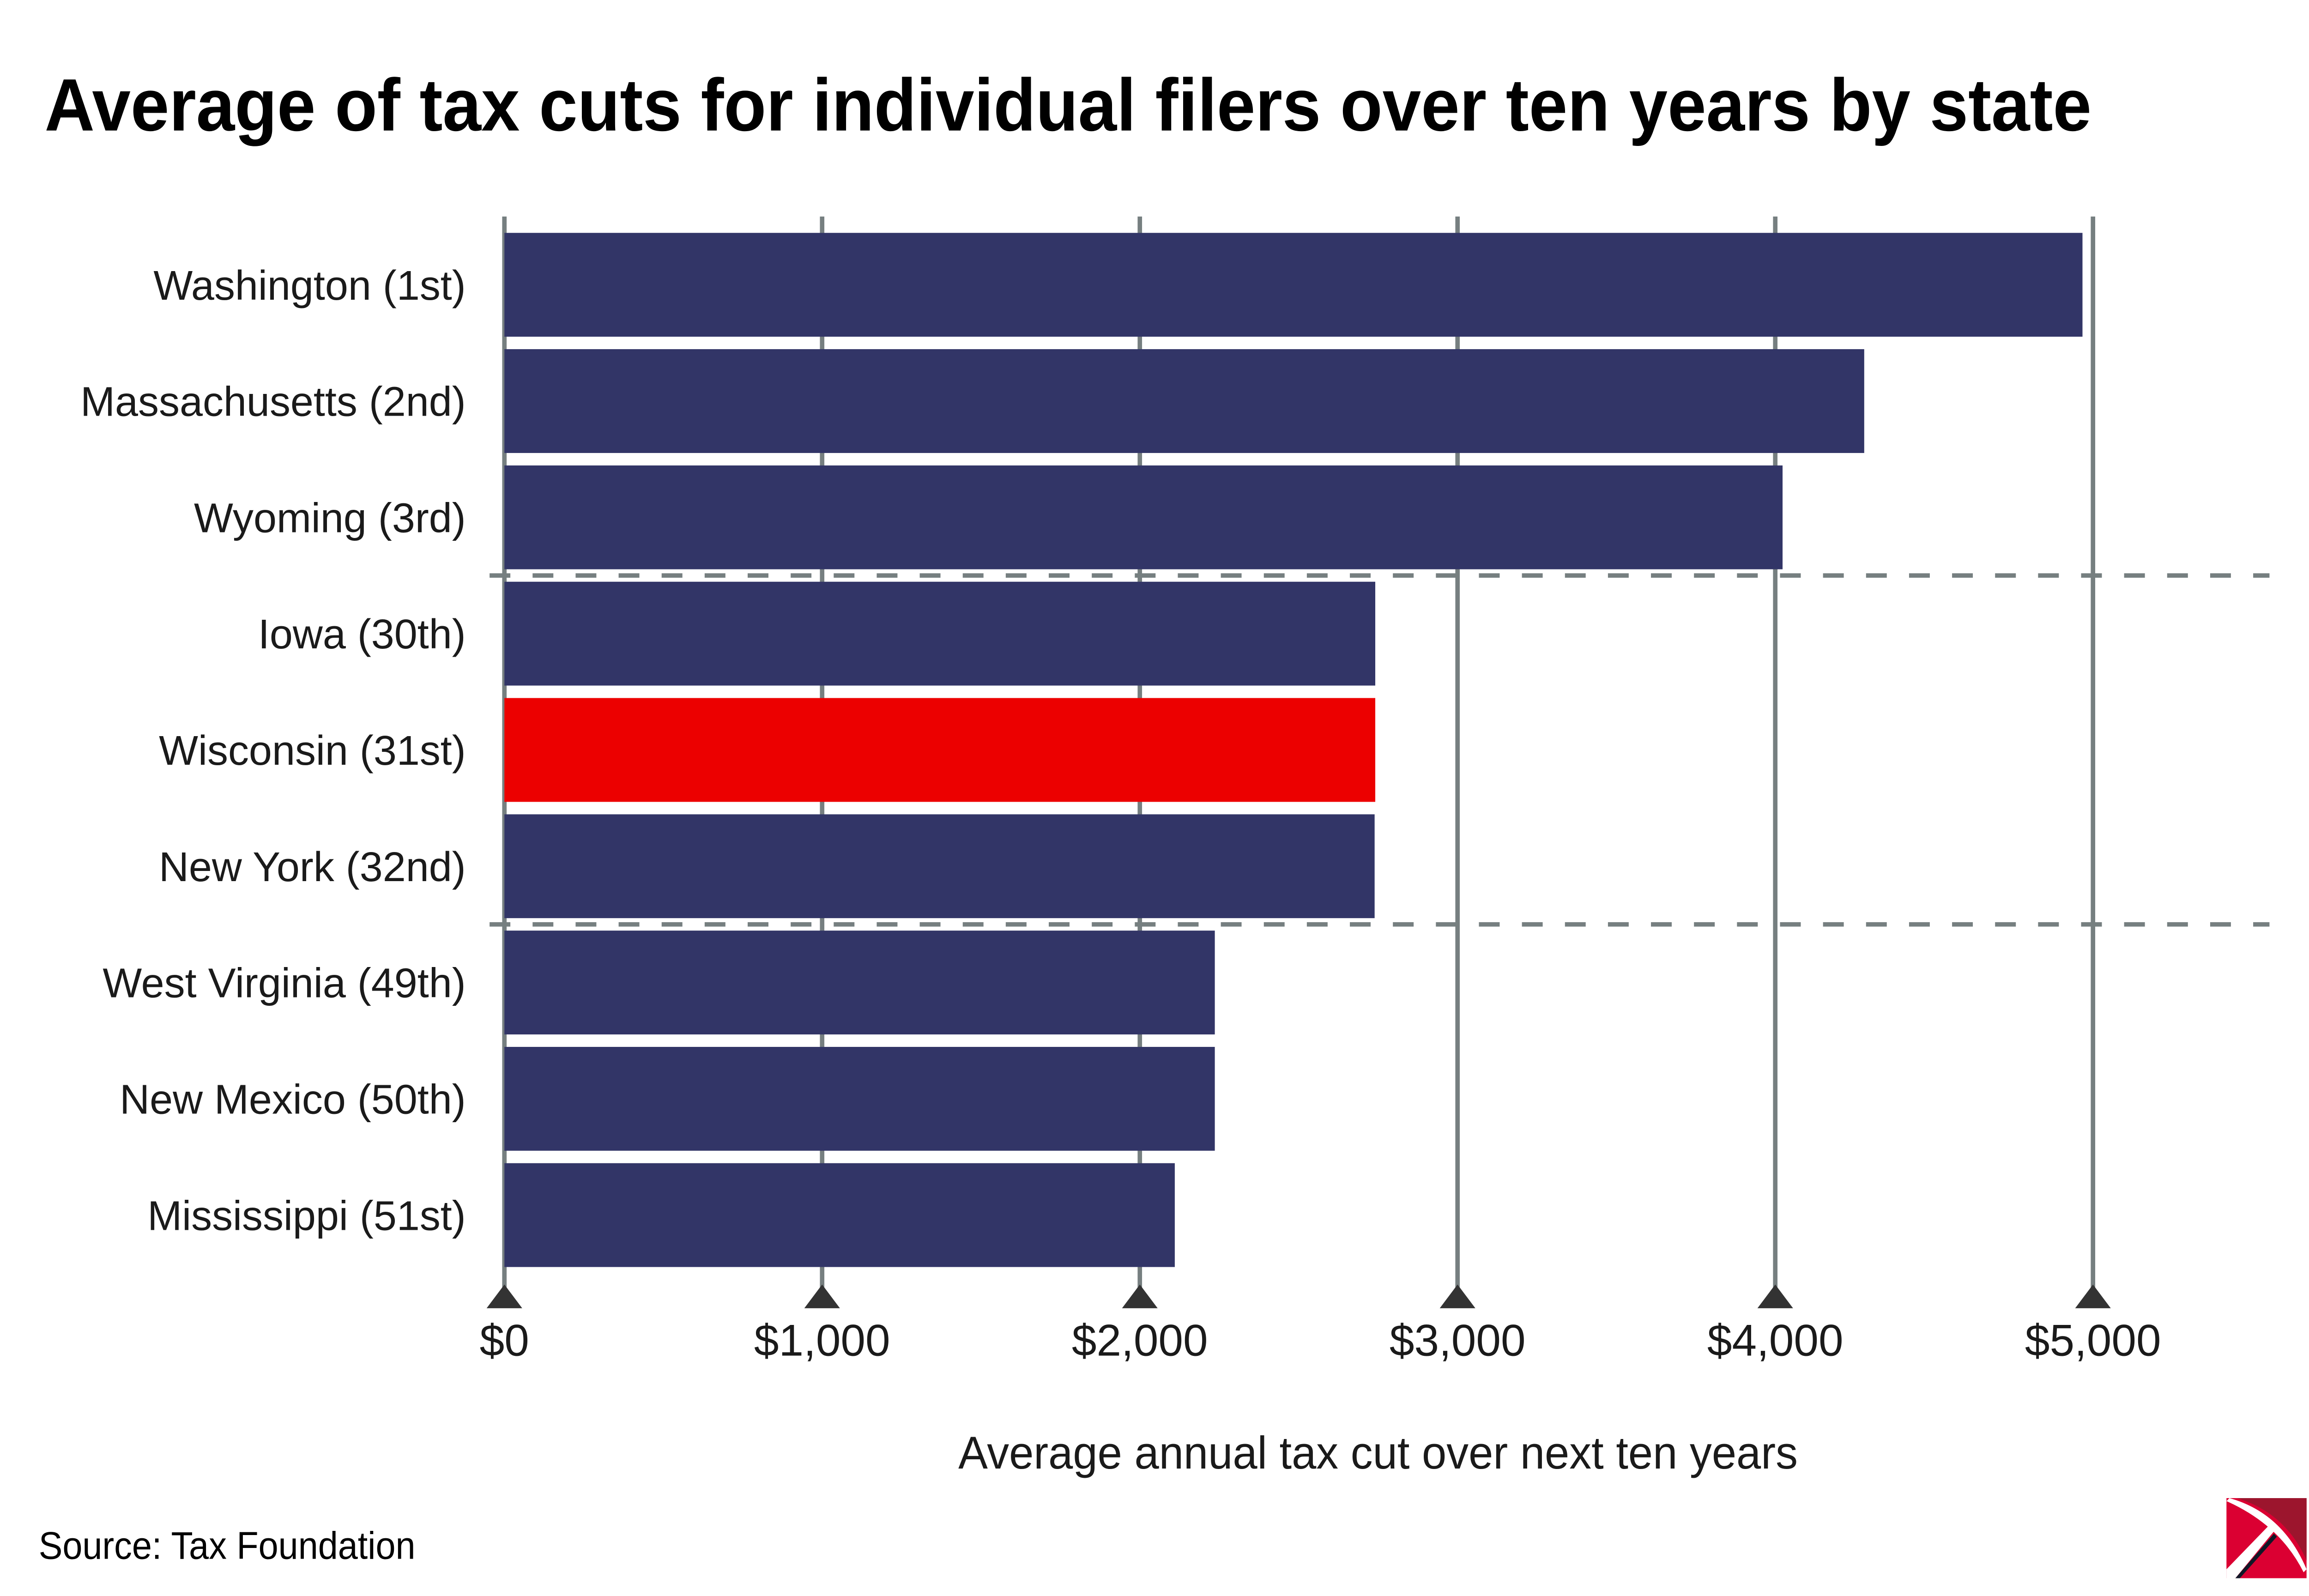 The width and height of the screenshot is (2309, 1596). What do you see at coordinates (312, 867) in the screenshot?
I see `category-label: New York (32nd)` at bounding box center [312, 867].